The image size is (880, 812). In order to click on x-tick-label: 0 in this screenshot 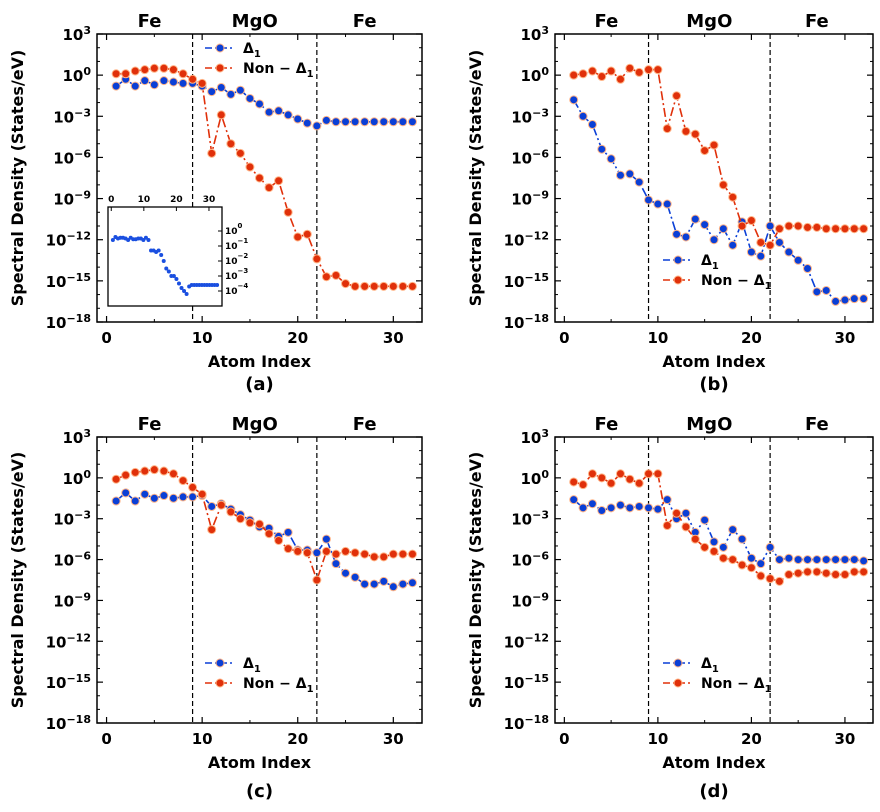, I will do `click(564, 739)`.